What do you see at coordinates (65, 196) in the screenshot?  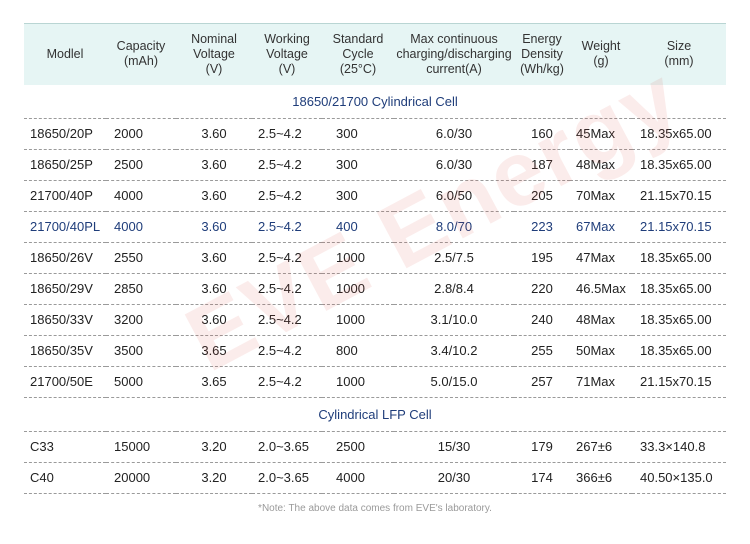 I see `model-cell: 21700/40P` at bounding box center [65, 196].